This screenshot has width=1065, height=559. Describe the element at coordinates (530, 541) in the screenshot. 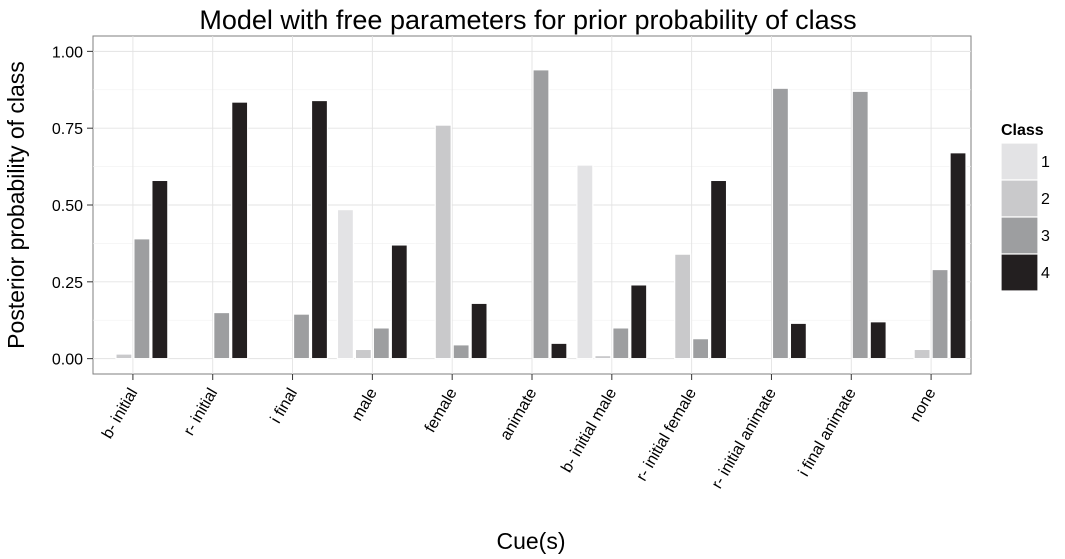

I see `x-axis-title: Cue(s)` at that location.